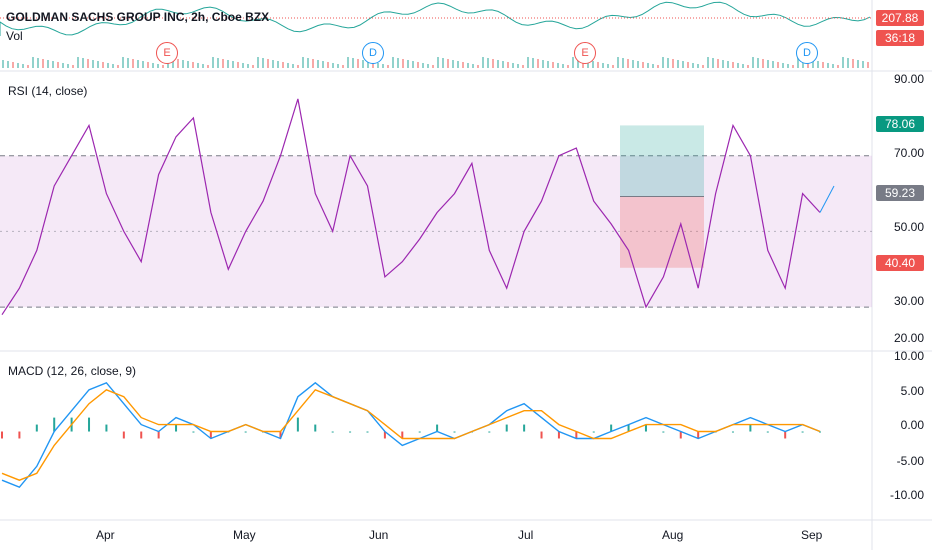 The height and width of the screenshot is (550, 932). Describe the element at coordinates (912, 425) in the screenshot. I see `macd-tick-0: 0.00` at that location.